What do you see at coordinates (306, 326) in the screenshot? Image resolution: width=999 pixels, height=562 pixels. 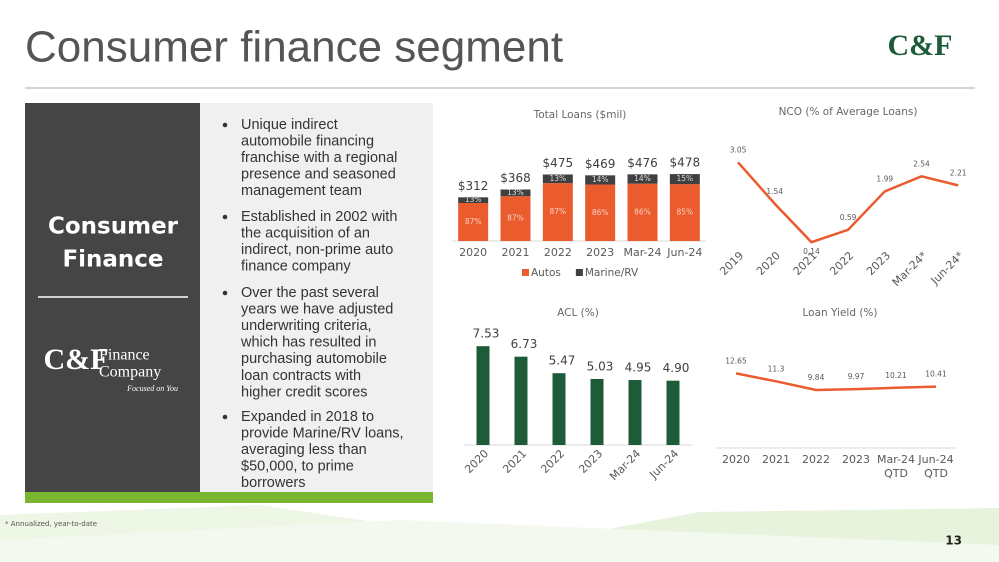 I see `bullet-text: underwriting criteria,` at bounding box center [306, 326].